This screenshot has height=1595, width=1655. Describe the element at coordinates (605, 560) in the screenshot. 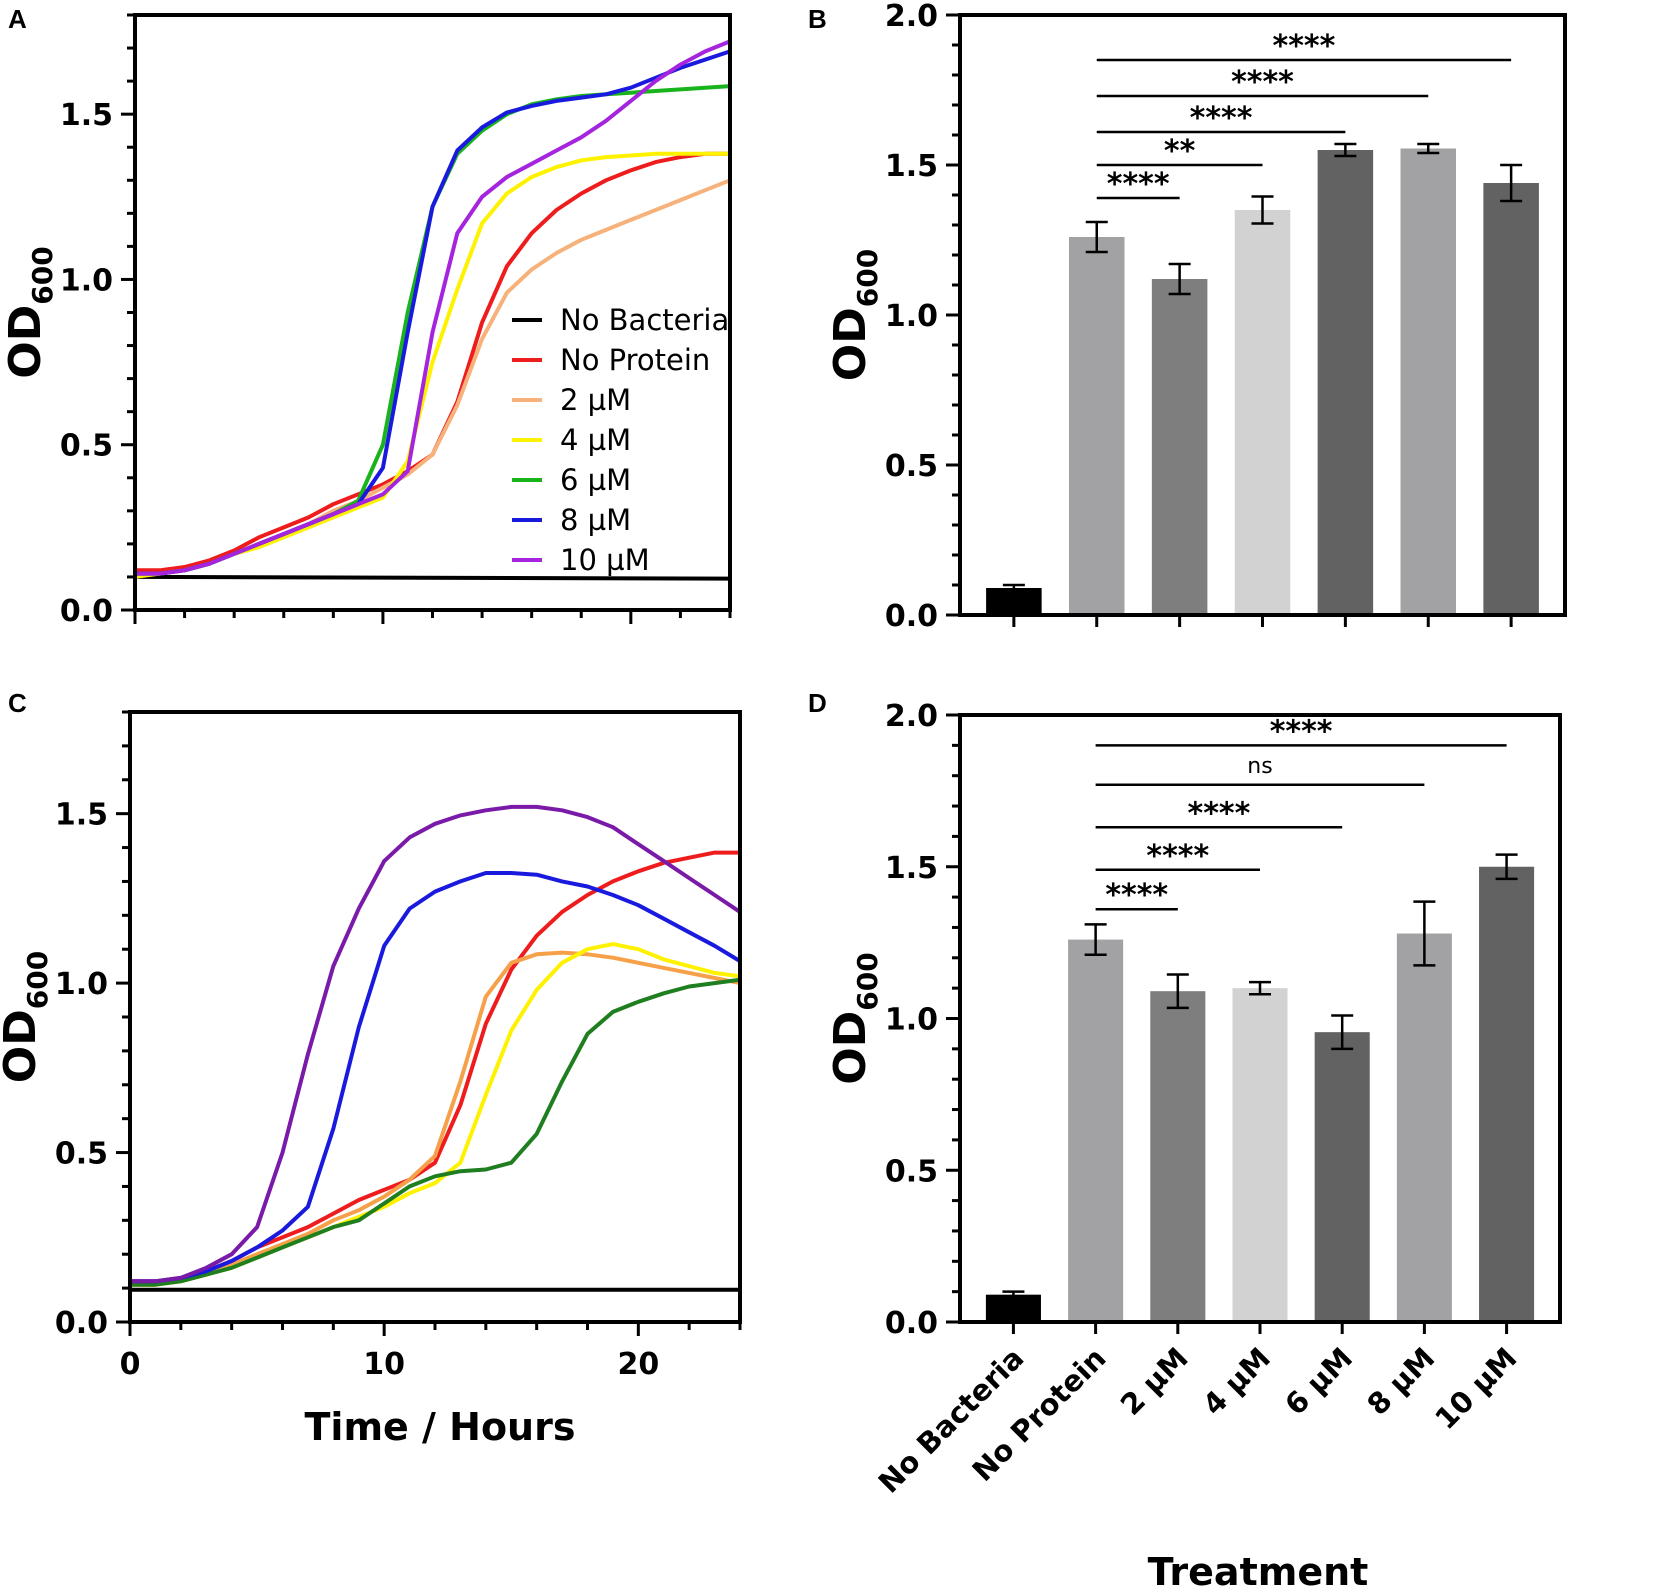

I see `legend-entry: 10 µM` at that location.